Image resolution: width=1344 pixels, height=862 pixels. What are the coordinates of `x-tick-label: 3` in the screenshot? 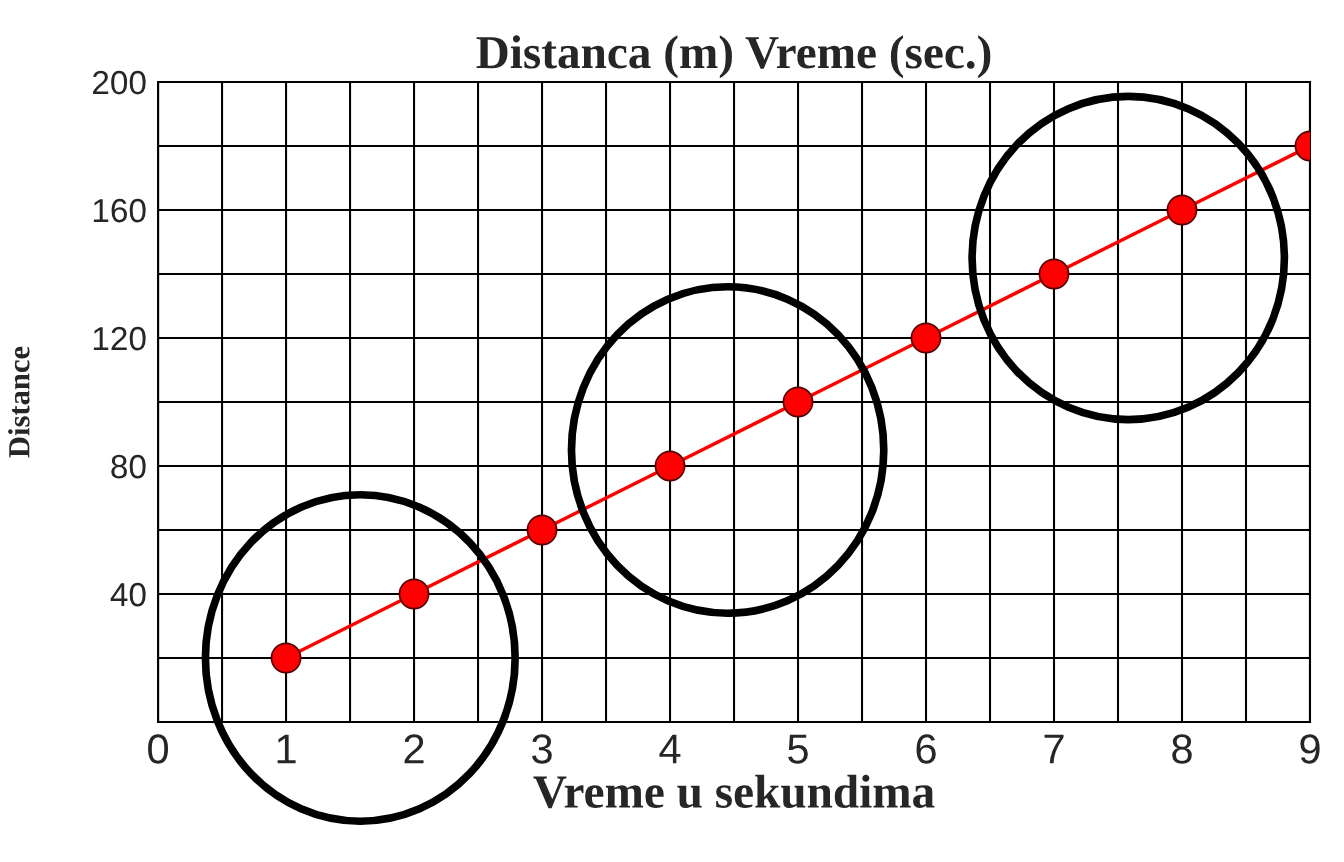 It's located at (542, 749).